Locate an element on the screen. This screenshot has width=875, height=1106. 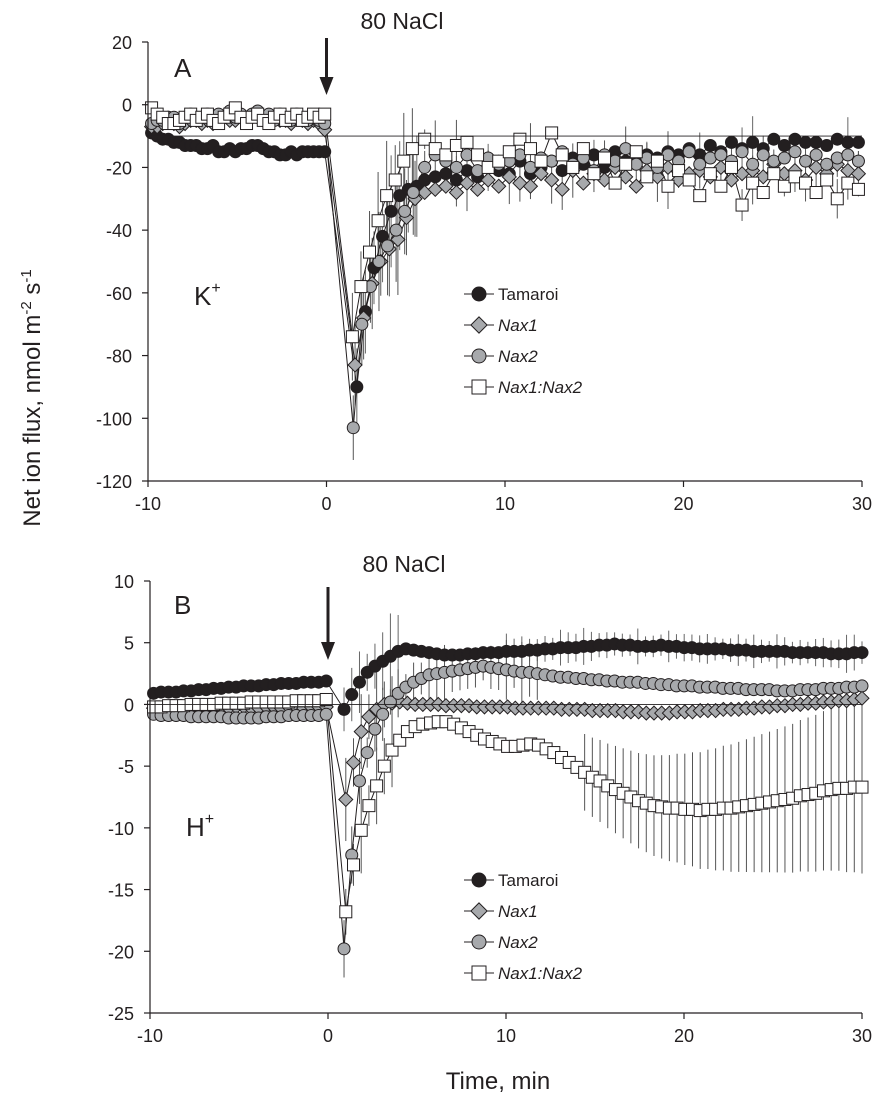
panel-b-ion-charge: + is located at coordinates (209, 819).